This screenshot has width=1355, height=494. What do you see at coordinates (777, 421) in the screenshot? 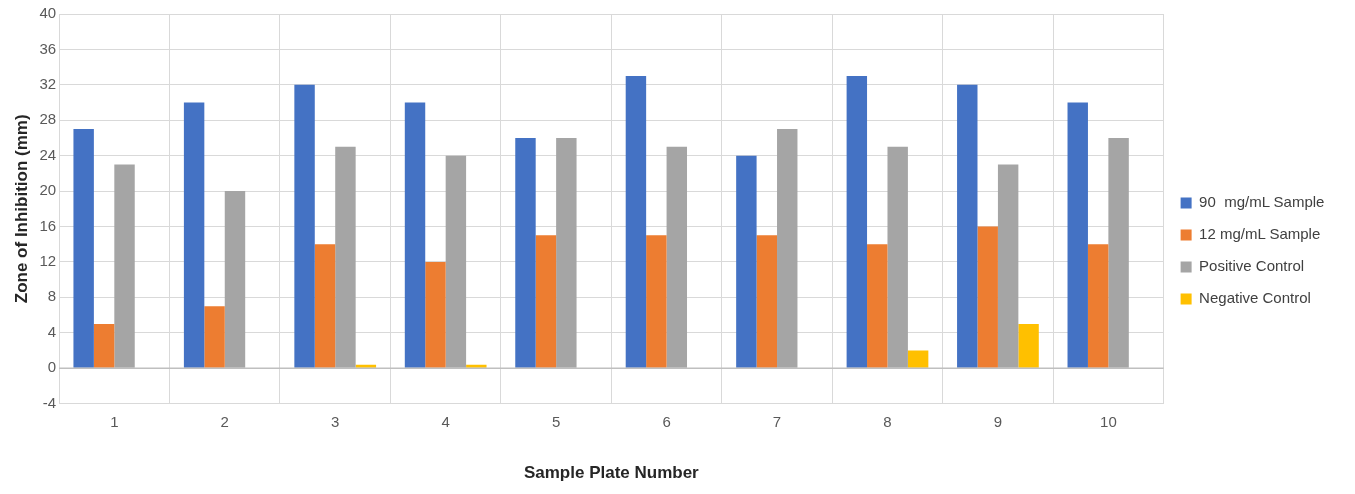
I see `x-tick-label: 7` at bounding box center [777, 421].